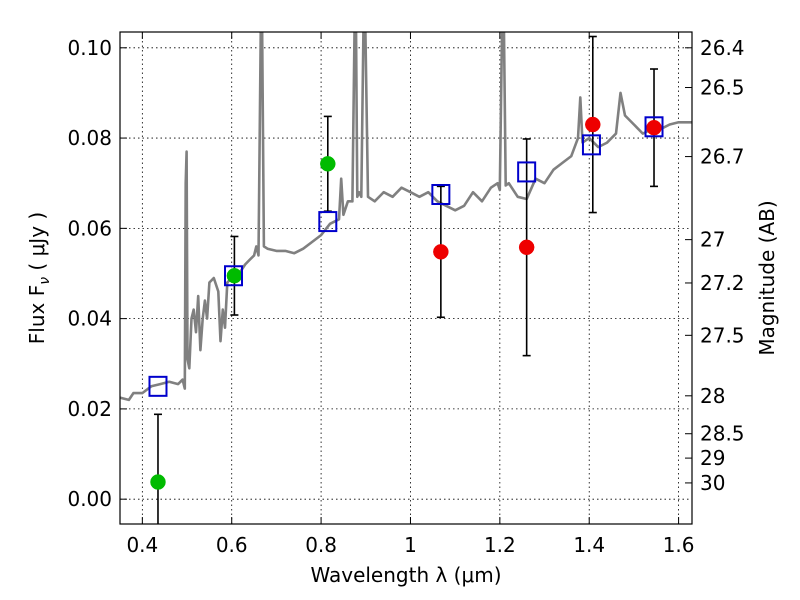 This screenshot has height=600, width=800. I want to click on x-tick-label: 1, so click(410, 545).